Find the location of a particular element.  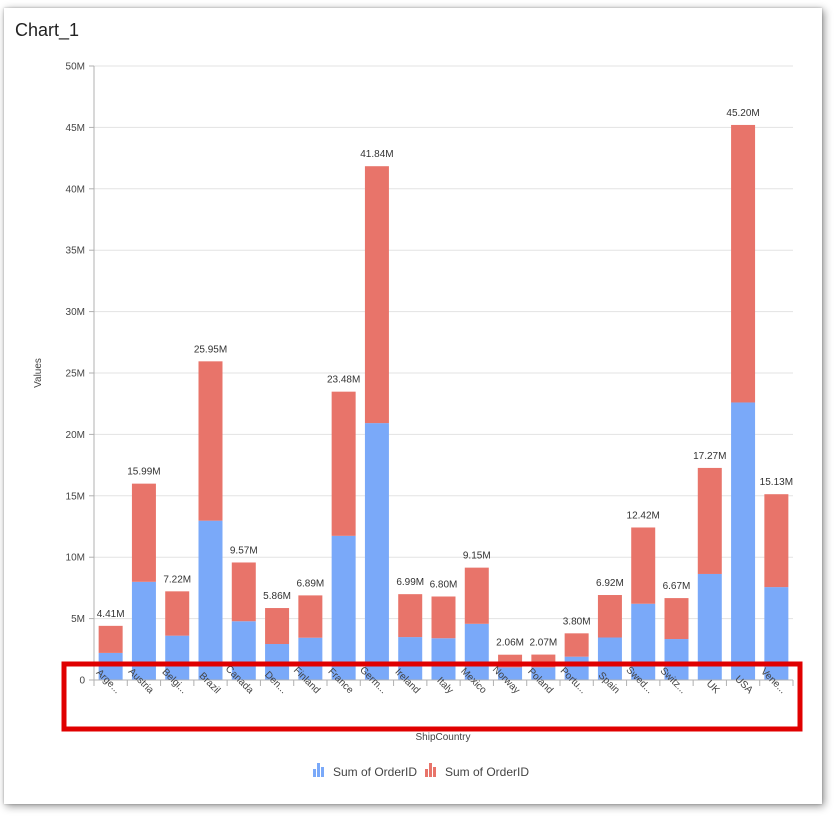

y-tick-label: 35M is located at coordinates (75, 251).